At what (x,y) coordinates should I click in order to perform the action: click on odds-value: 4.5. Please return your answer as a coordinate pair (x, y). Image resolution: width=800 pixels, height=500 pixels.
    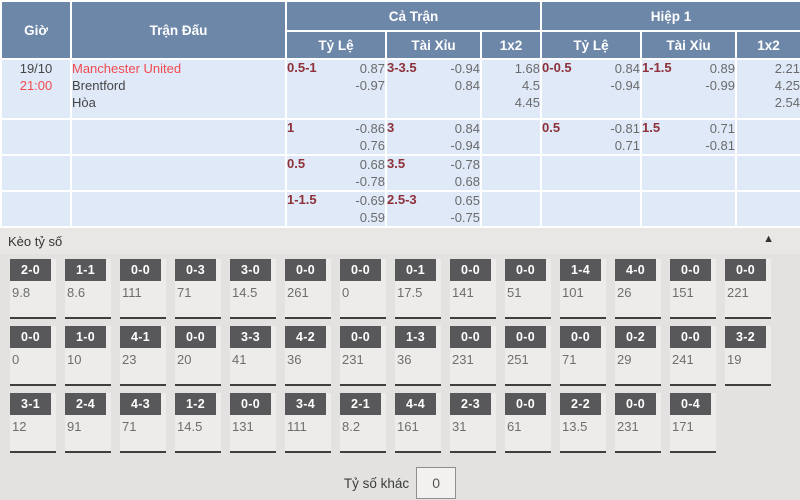
    Looking at the image, I should click on (531, 85).